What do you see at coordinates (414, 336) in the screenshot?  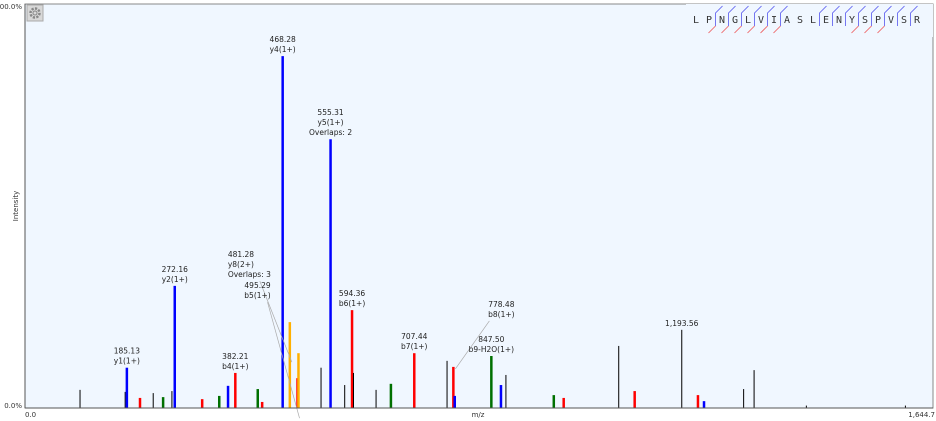 I see `peak-label: 707.44` at bounding box center [414, 336].